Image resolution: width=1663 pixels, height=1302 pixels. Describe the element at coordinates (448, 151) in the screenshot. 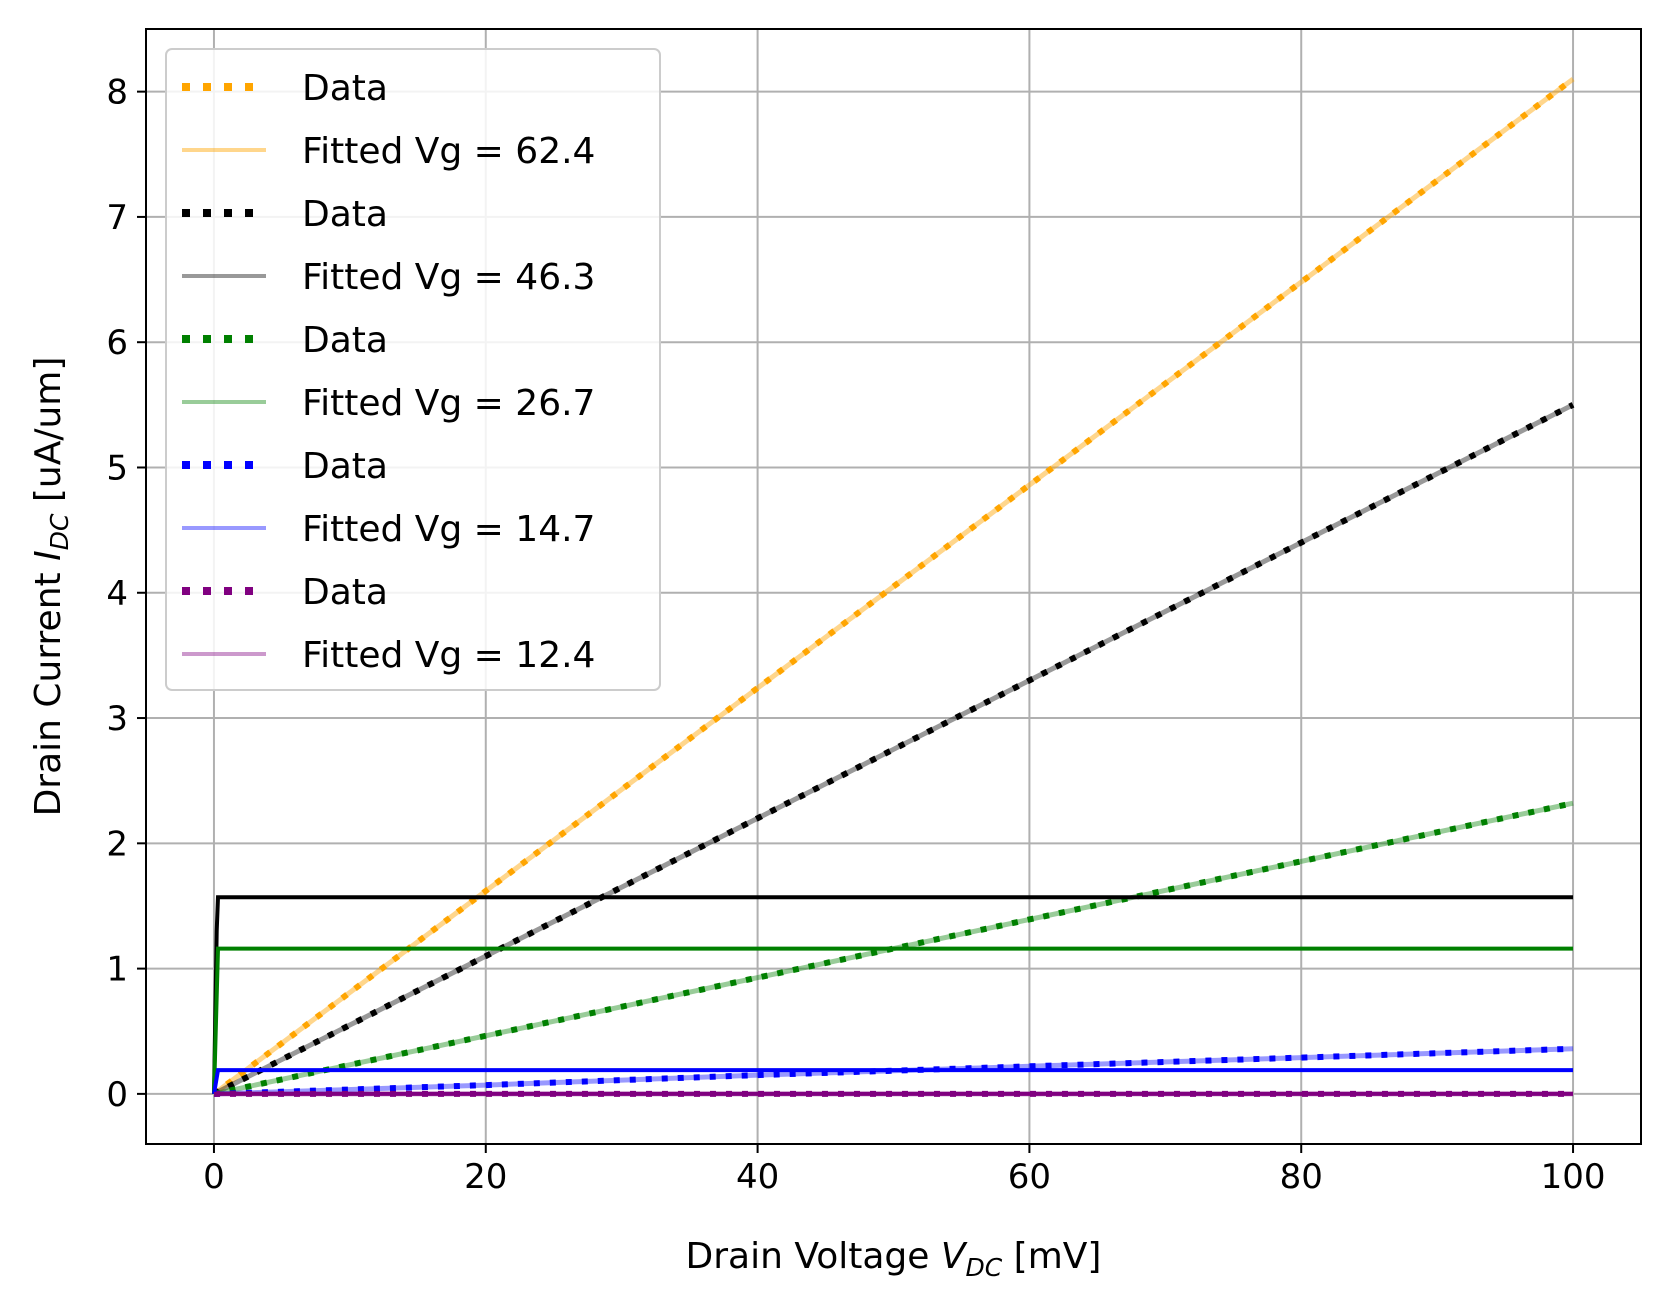

I see `legend-label-1: Fitted Vg = 62.4` at that location.